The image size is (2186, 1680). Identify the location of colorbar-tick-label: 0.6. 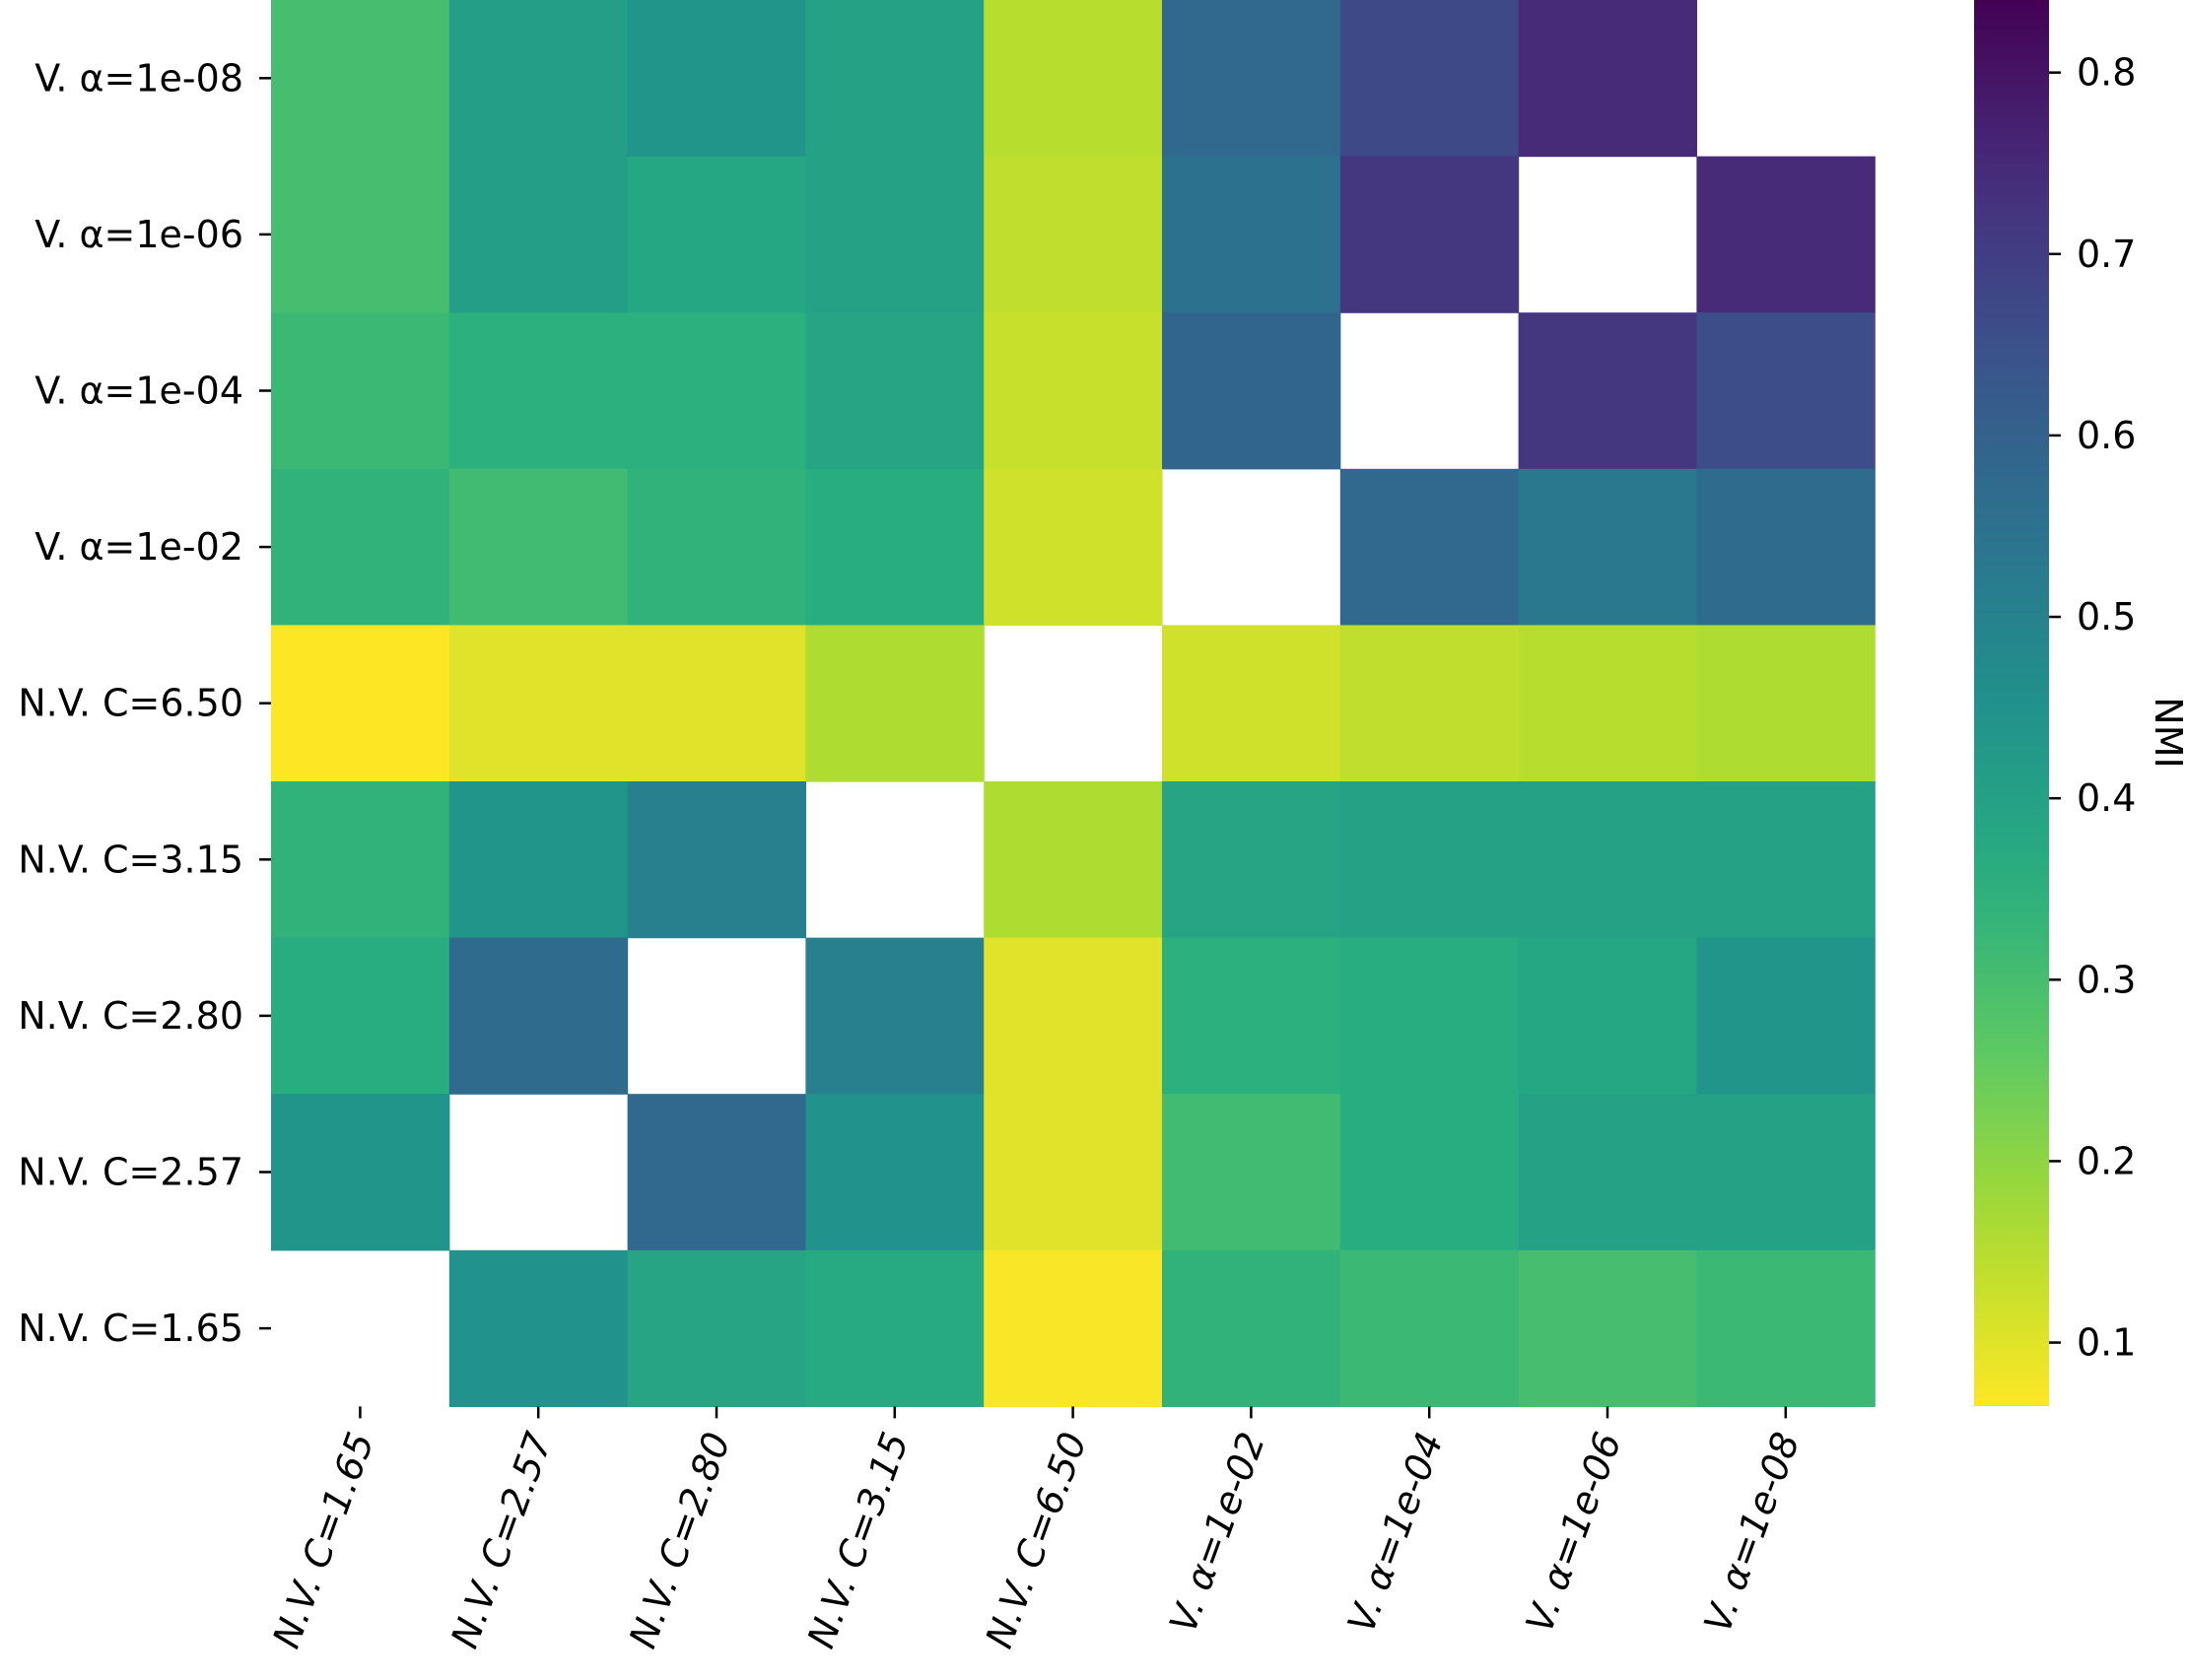
(2106, 435).